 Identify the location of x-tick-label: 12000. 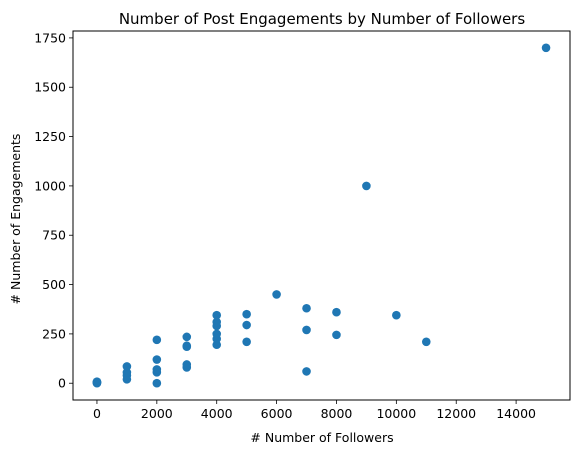
(456, 413).